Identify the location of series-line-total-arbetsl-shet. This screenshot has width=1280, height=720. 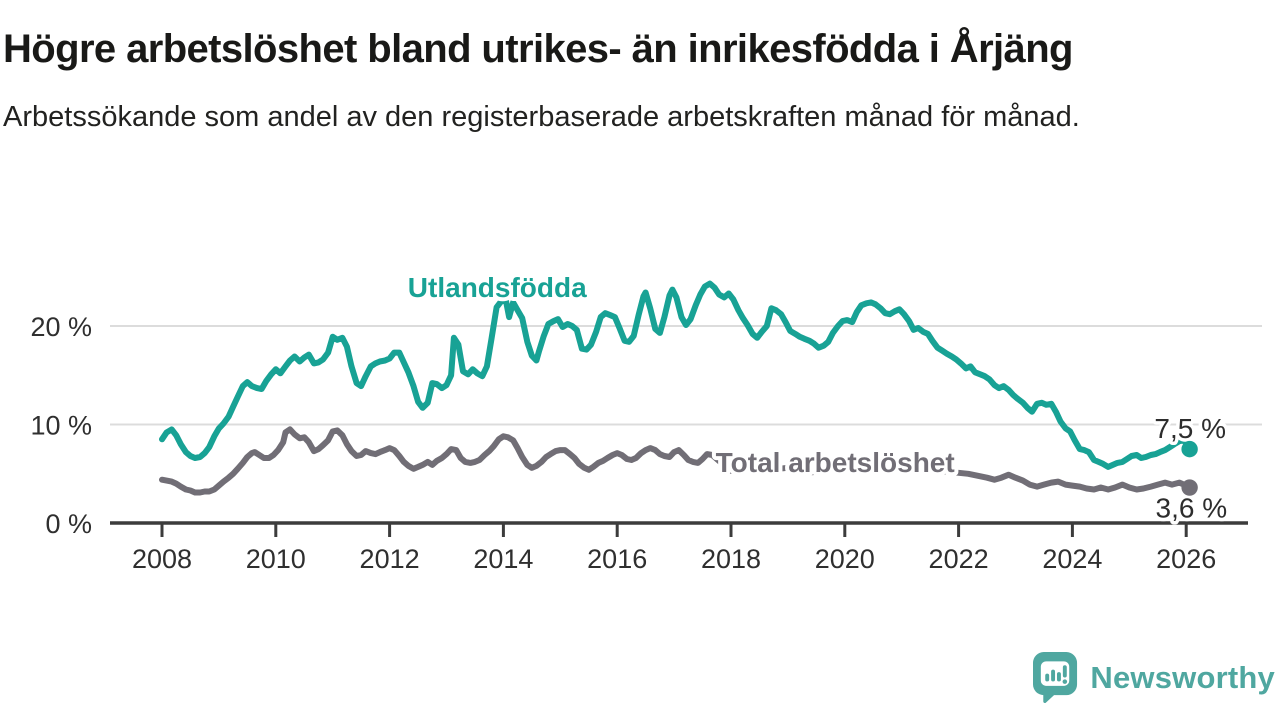
(676, 461).